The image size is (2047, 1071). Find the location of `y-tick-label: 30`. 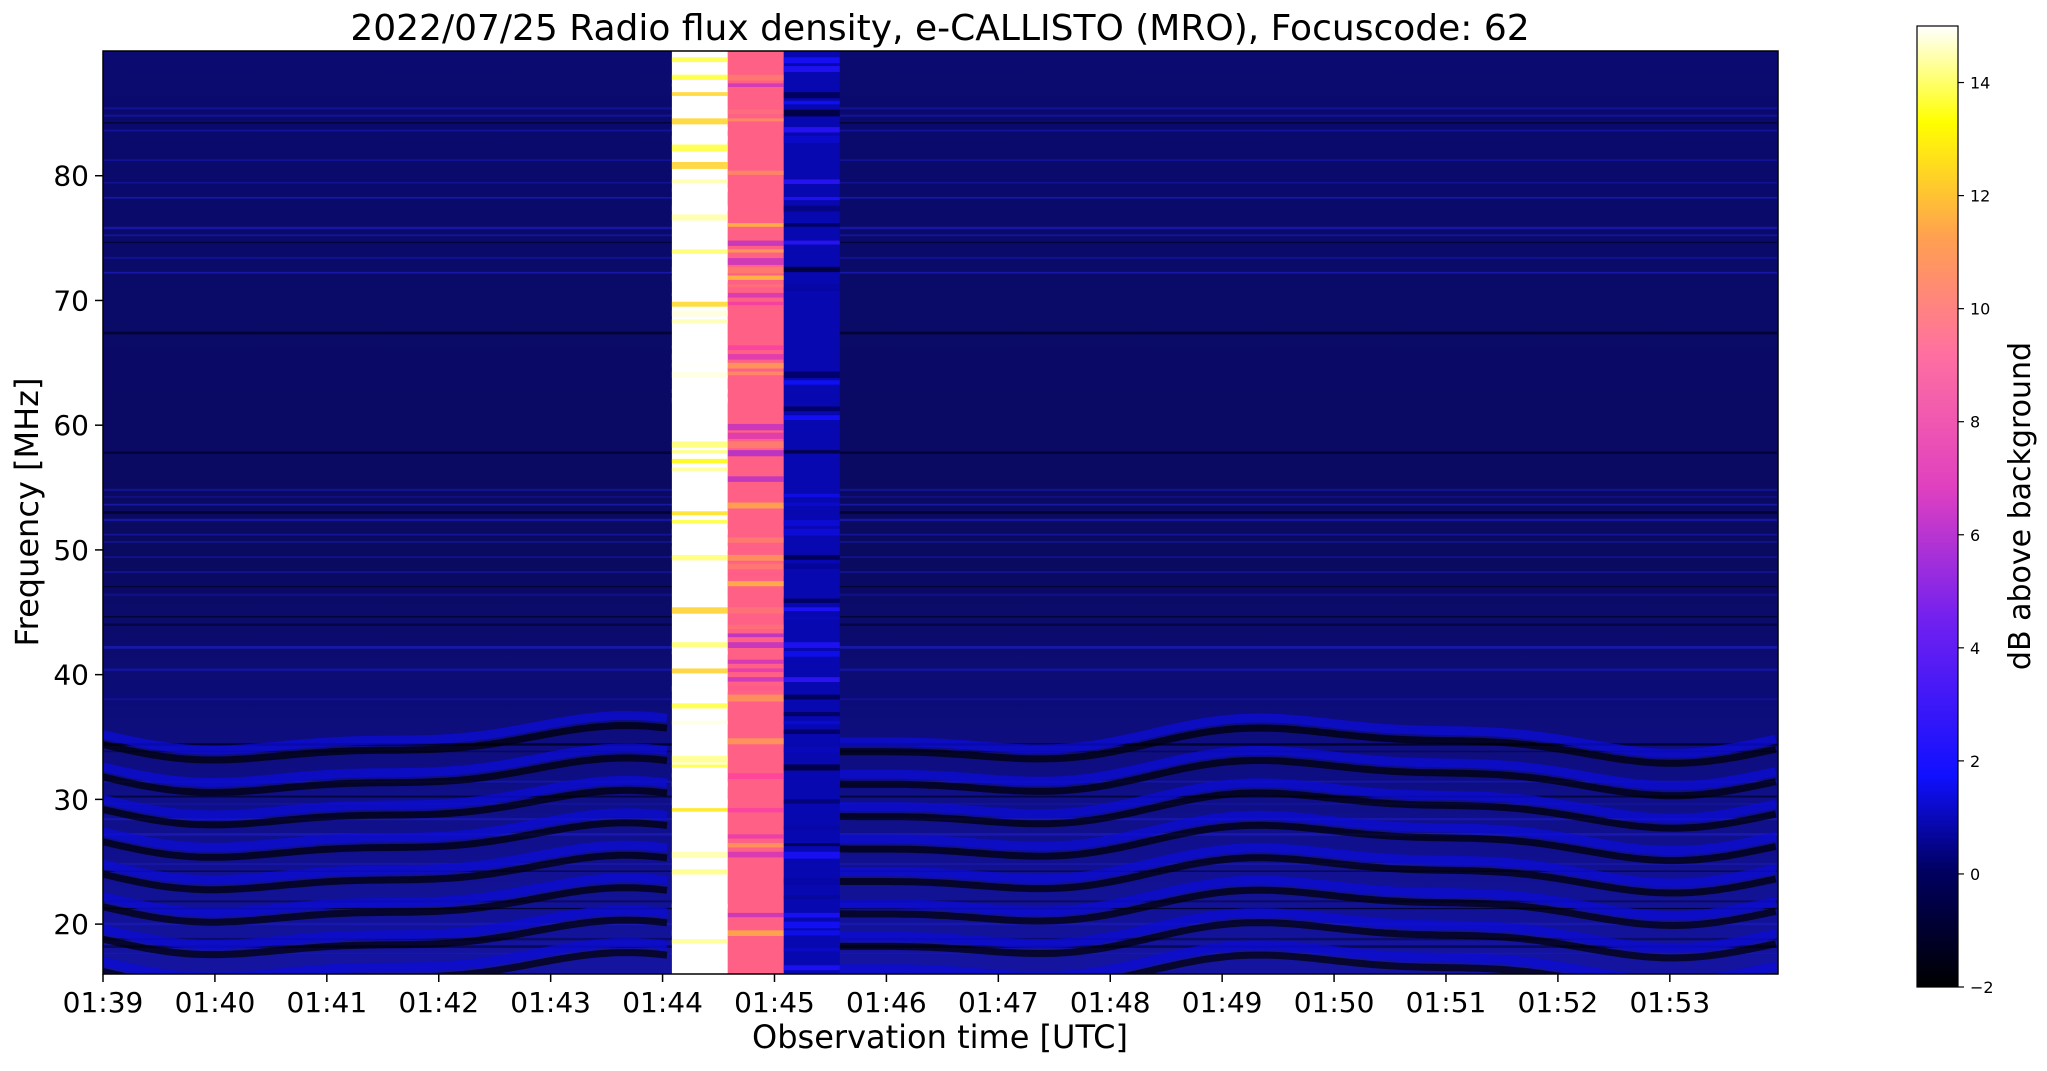

y-tick-label: 30 is located at coordinates (71, 799).